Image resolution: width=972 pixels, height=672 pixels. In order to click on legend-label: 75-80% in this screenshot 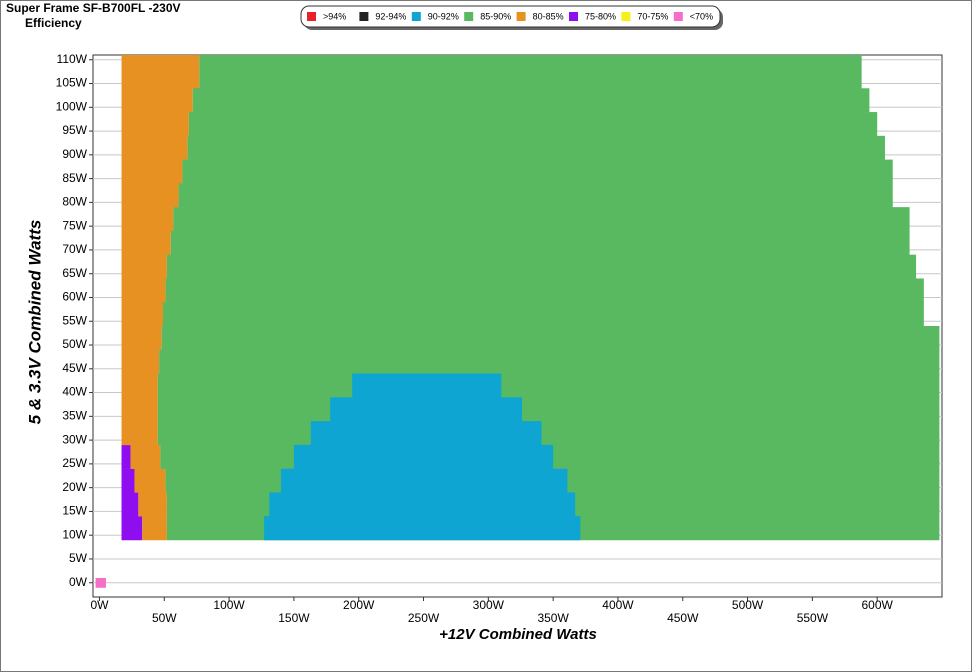, I will do `click(600, 16)`.